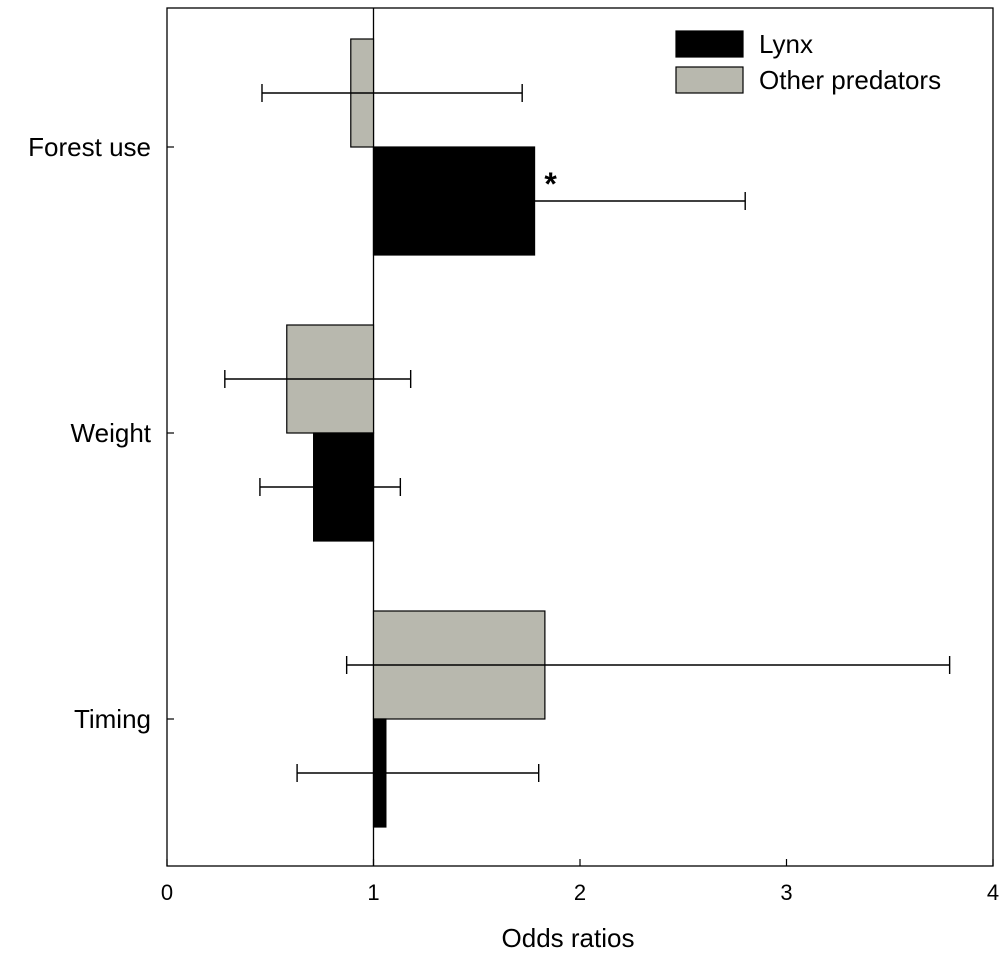  What do you see at coordinates (112, 719) in the screenshot?
I see `y-category-label: Timing` at bounding box center [112, 719].